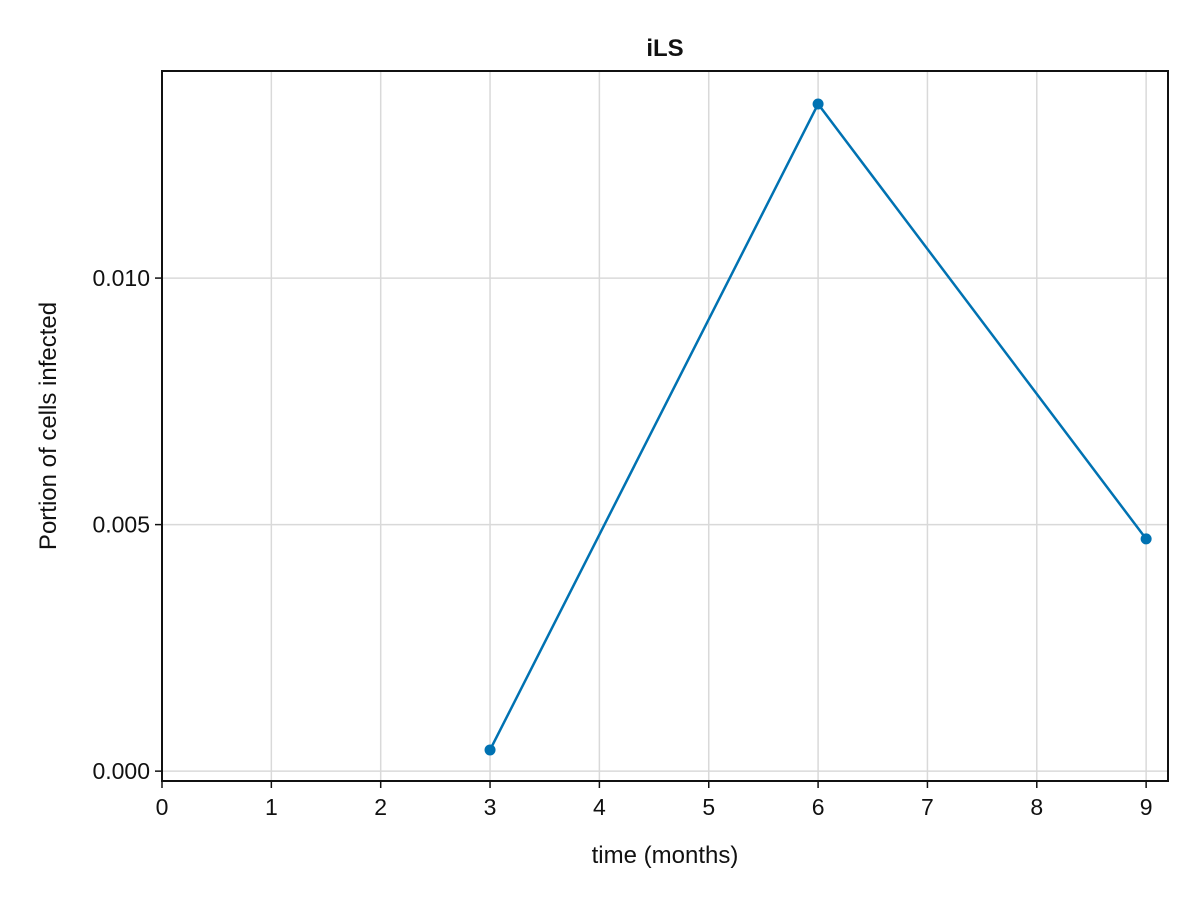 Image resolution: width=1200 pixels, height=900 pixels. Describe the element at coordinates (380, 807) in the screenshot. I see `x-tick-label: 2` at that location.